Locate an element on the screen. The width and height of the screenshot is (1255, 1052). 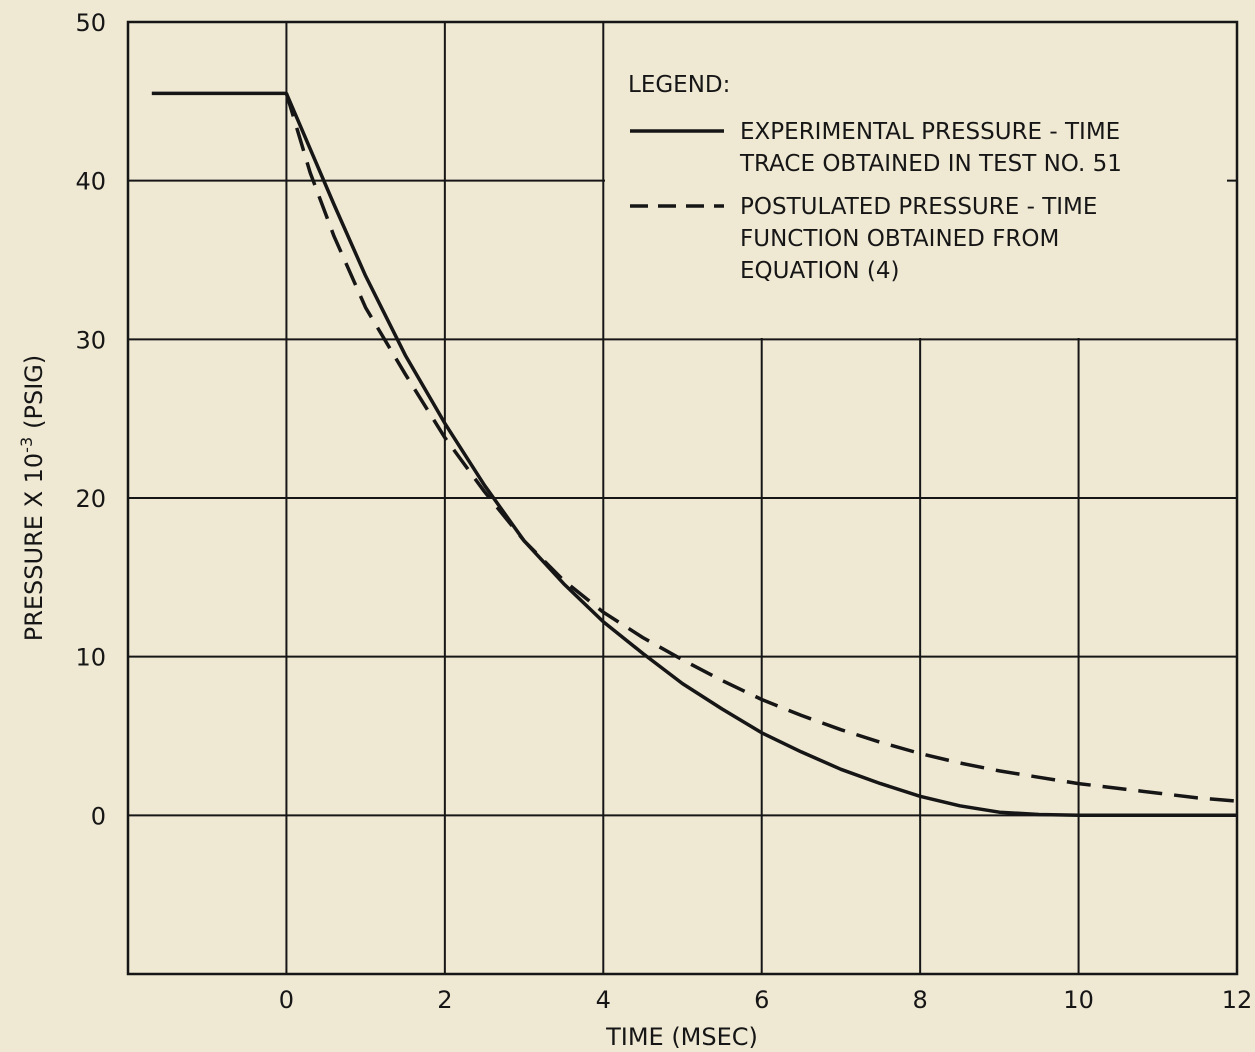
y-tick-label: 20 is located at coordinates (90, 499).